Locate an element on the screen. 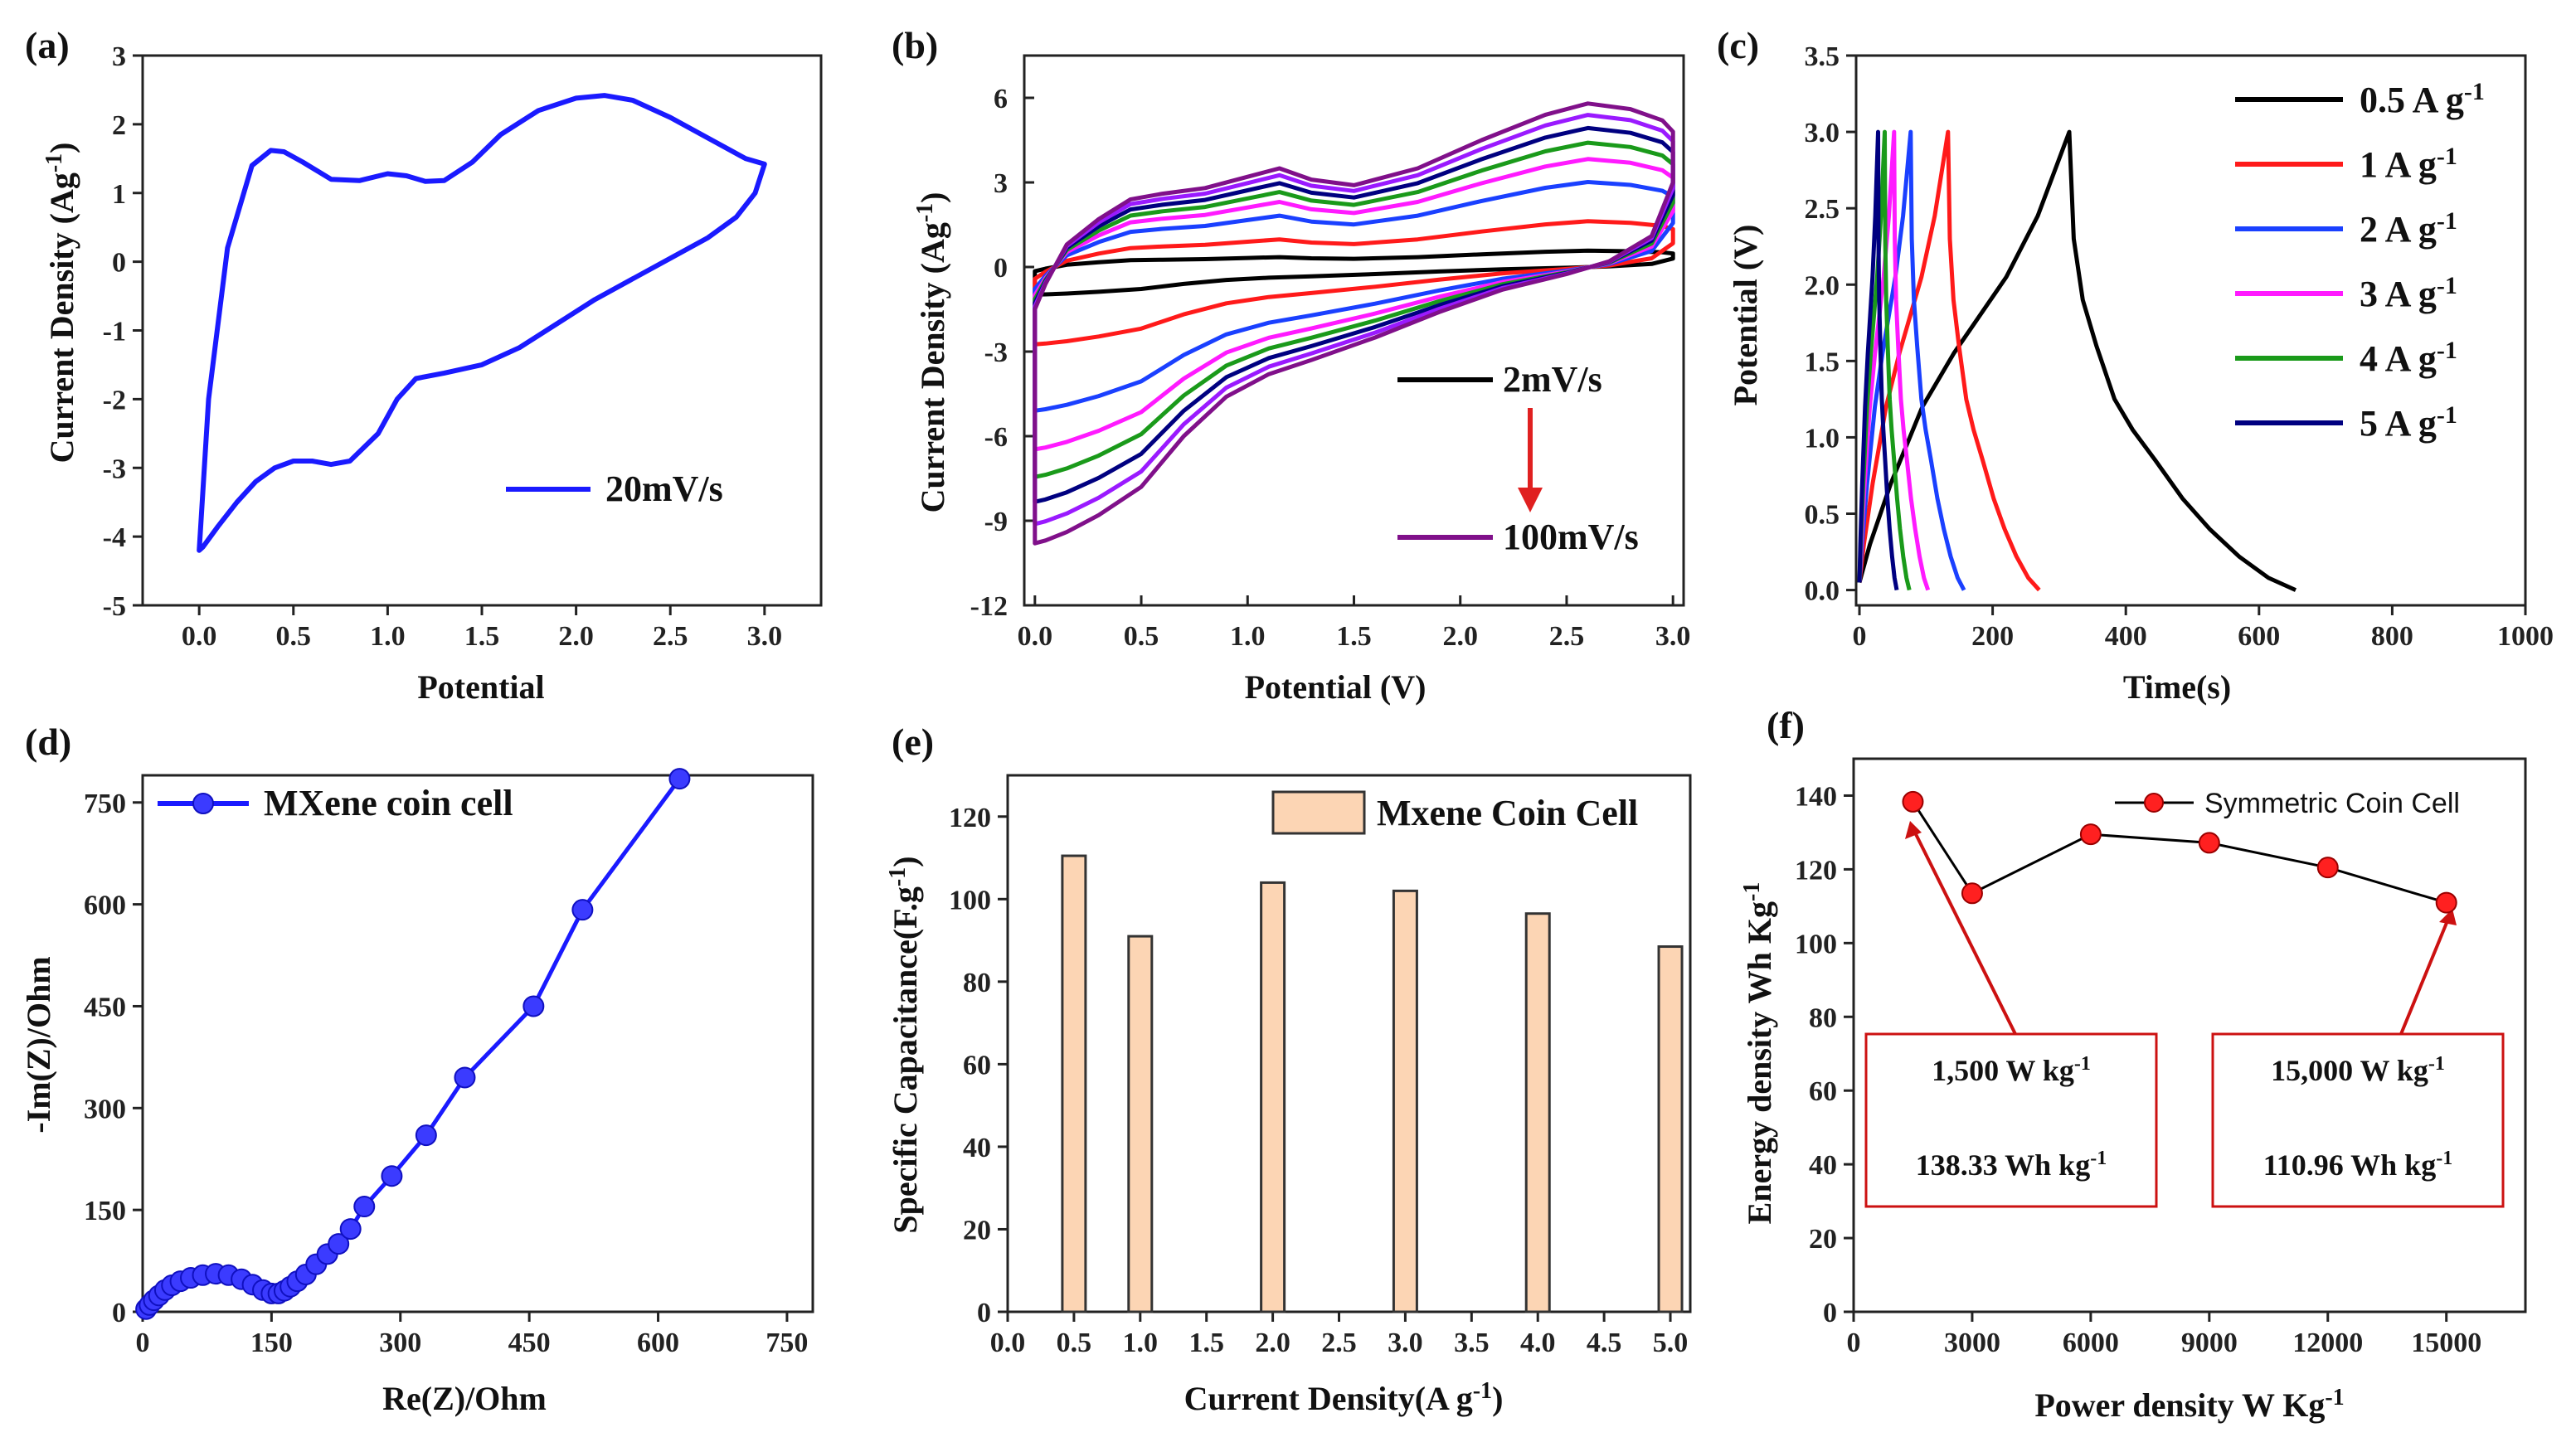  f-ytick-label: 0 is located at coordinates (1830, 1313).